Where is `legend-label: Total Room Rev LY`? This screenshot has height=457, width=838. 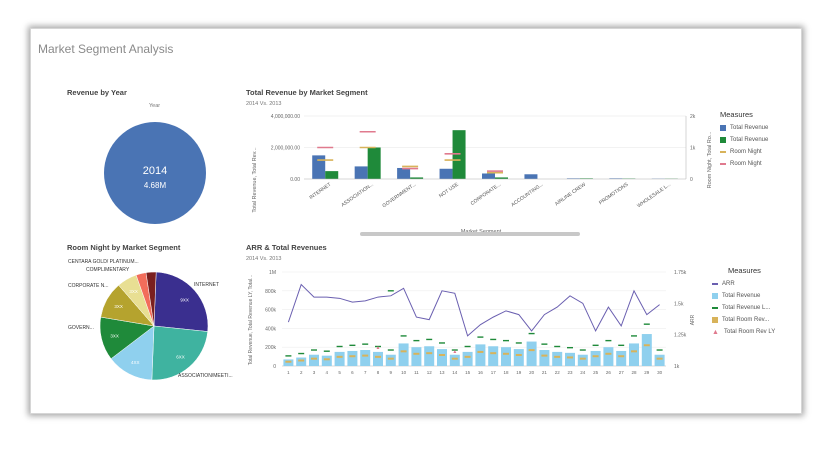 legend-label: Total Room Rev LY is located at coordinates (750, 332).